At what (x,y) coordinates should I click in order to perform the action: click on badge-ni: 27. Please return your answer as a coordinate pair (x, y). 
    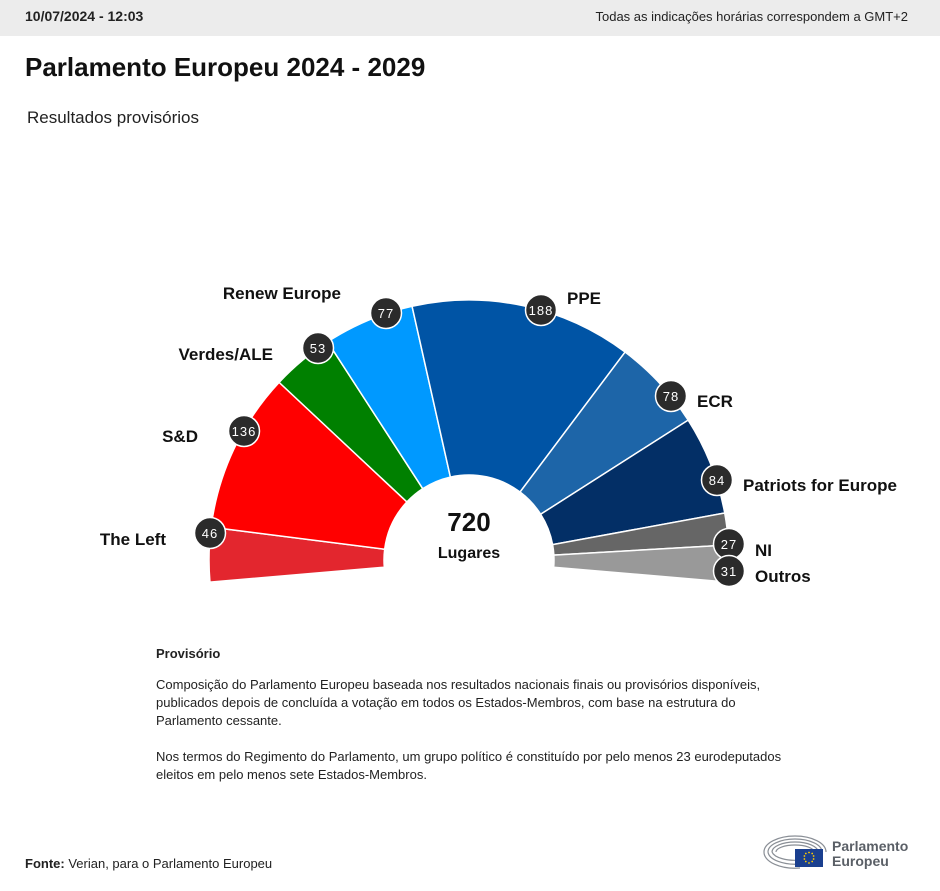
    Looking at the image, I should click on (729, 544).